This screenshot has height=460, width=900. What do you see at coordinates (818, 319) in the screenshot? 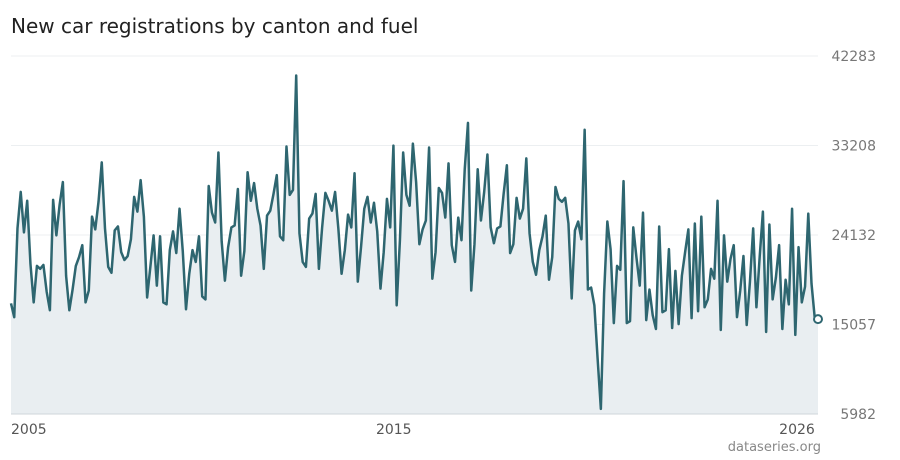
I see `series-end-point` at bounding box center [818, 319].